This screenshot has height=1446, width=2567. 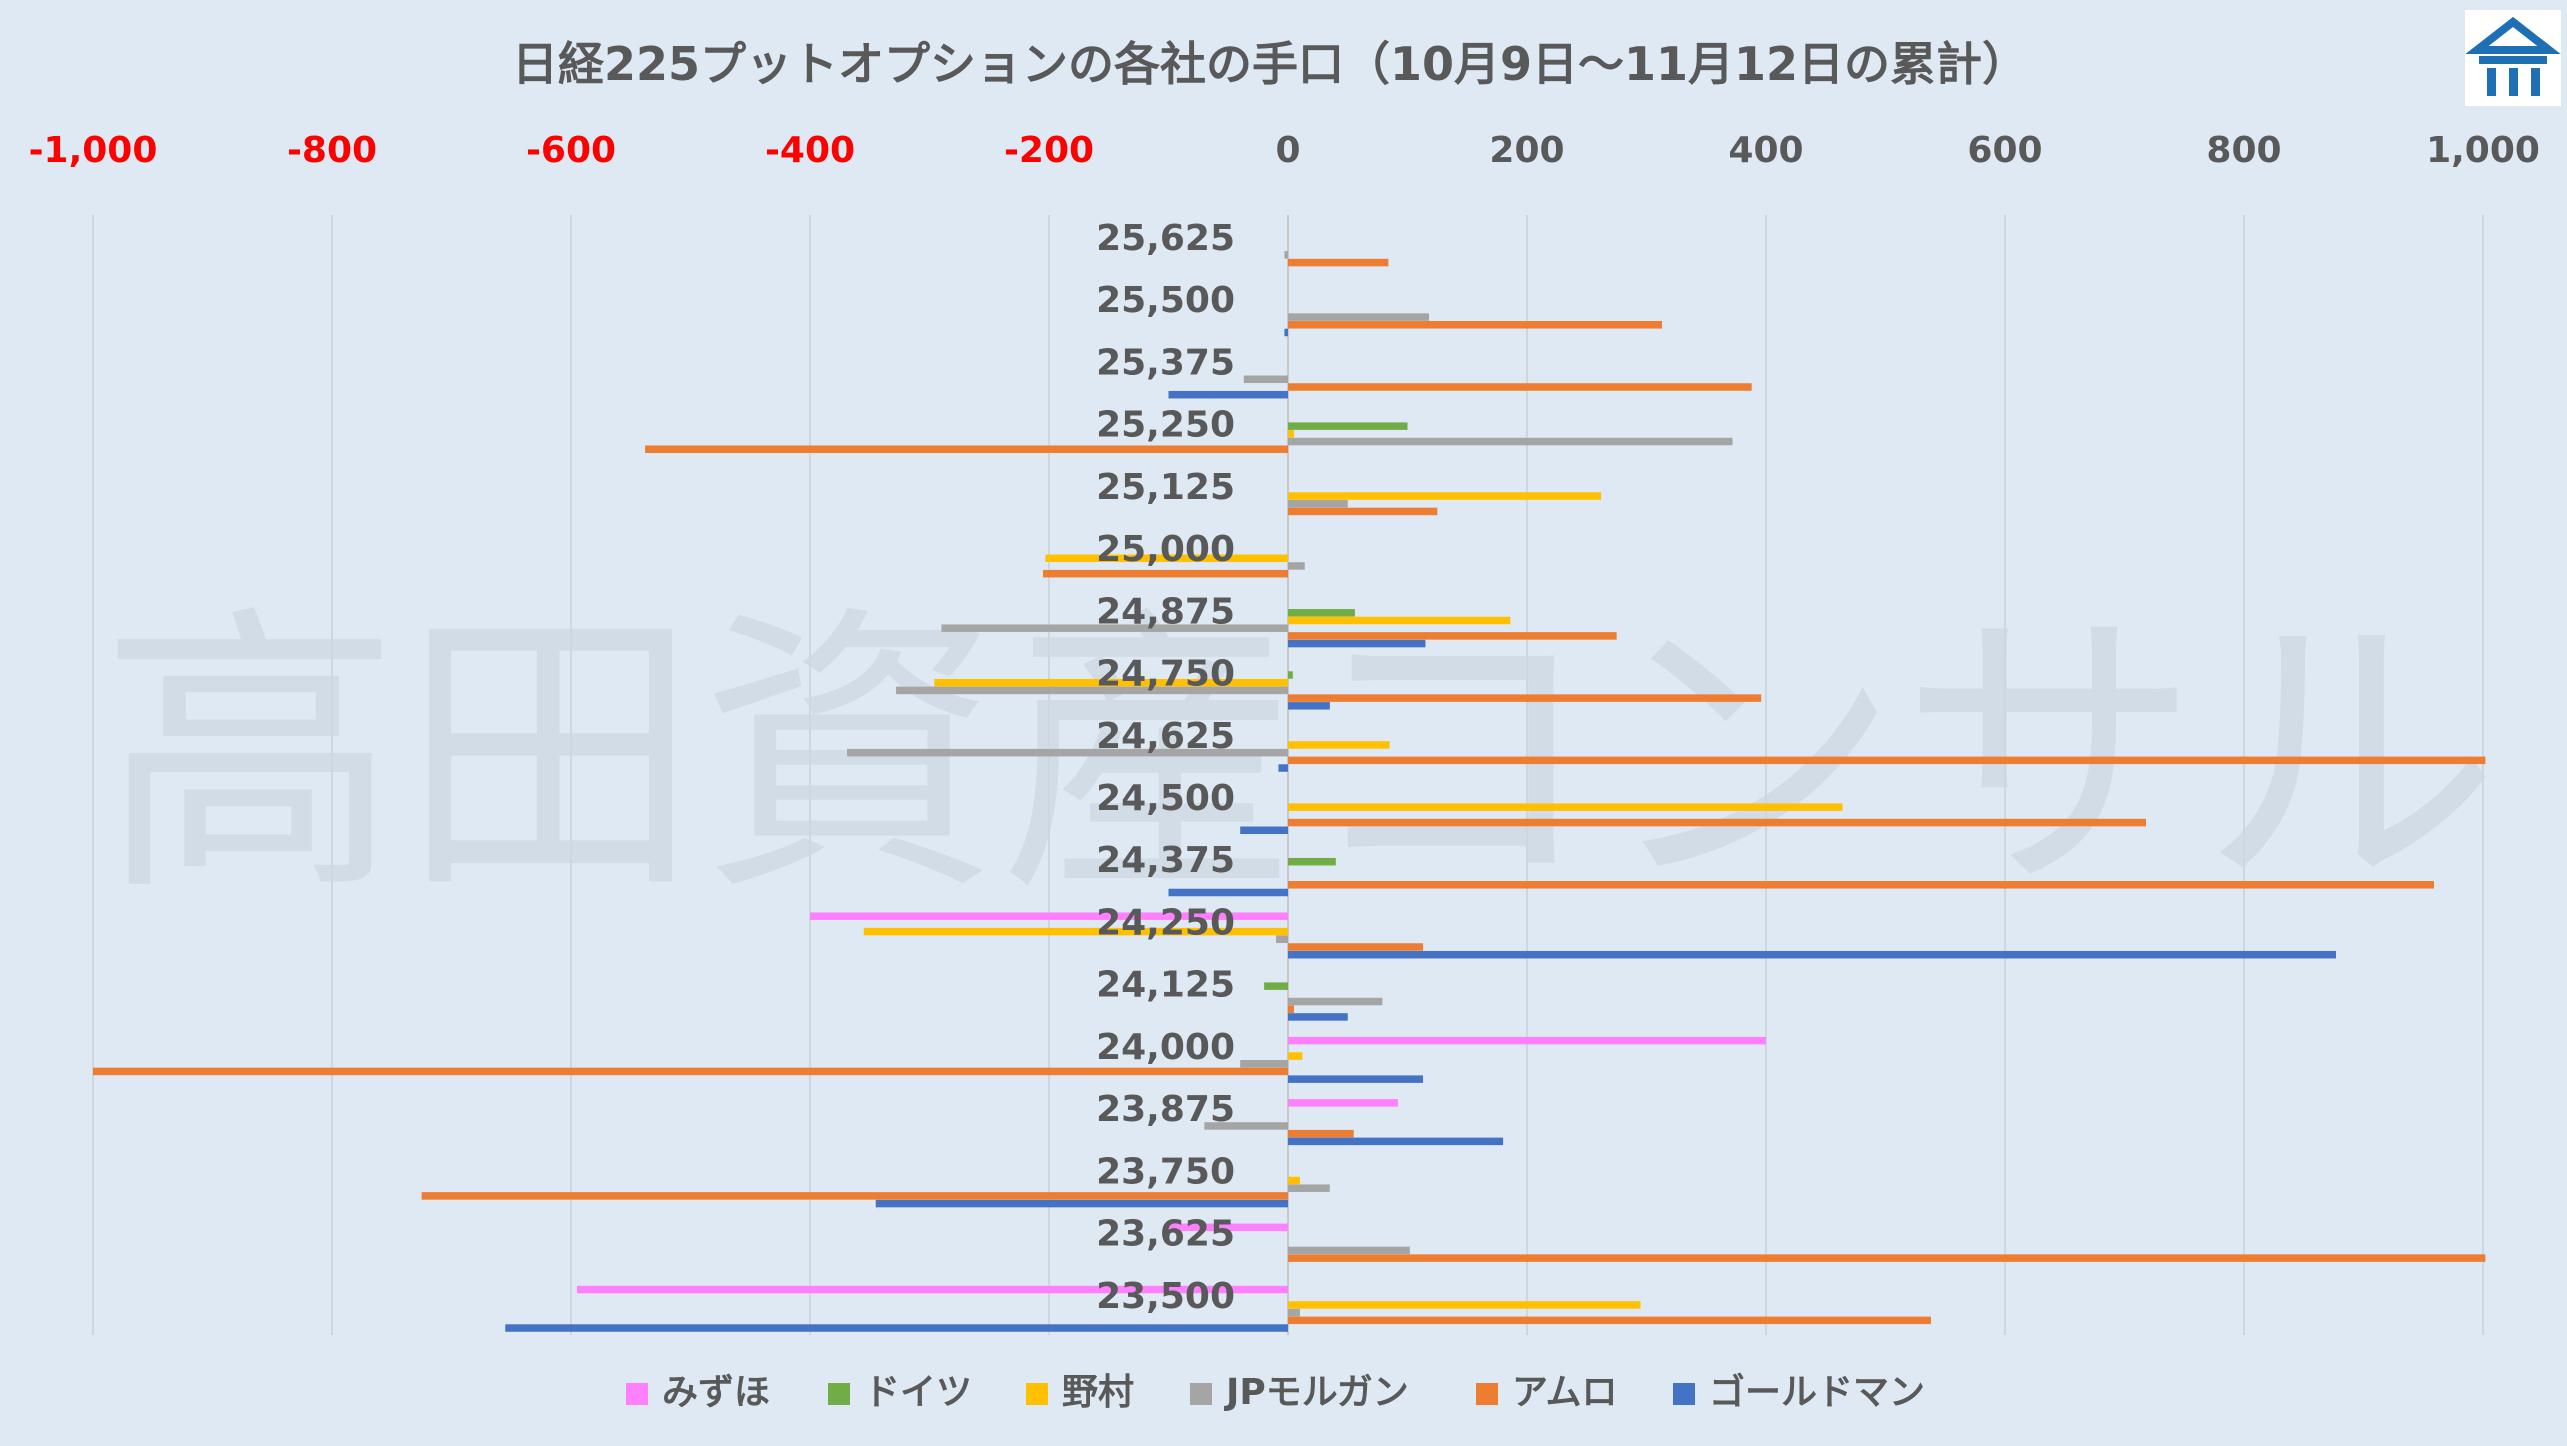 What do you see at coordinates (1765, 150) in the screenshot?
I see `x-tick-label: 400` at bounding box center [1765, 150].